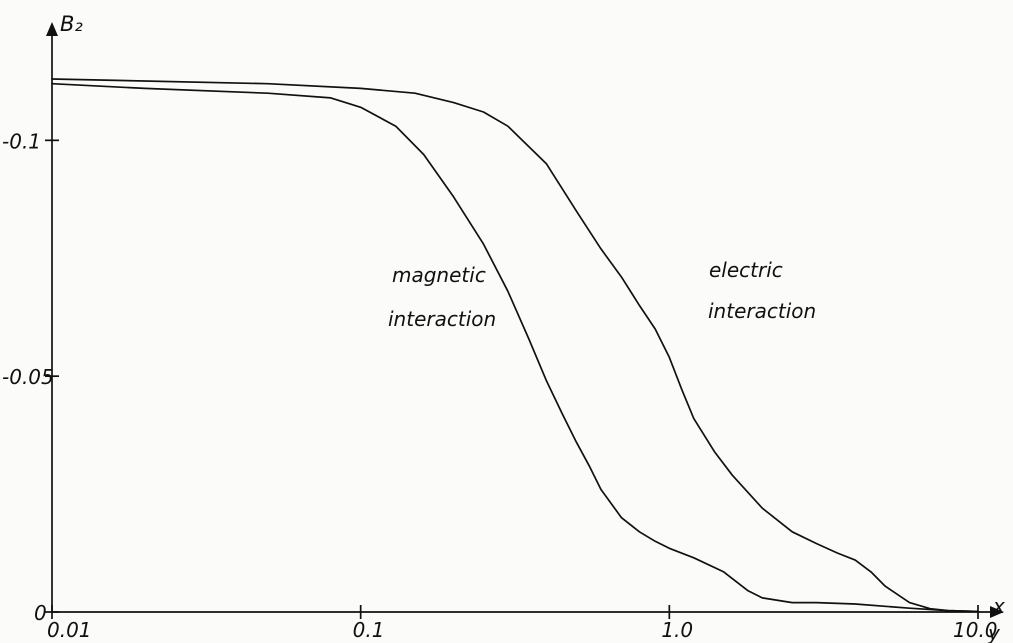  What do you see at coordinates (994, 632) in the screenshot?
I see `x-axis-title-bottom: y` at bounding box center [994, 632].